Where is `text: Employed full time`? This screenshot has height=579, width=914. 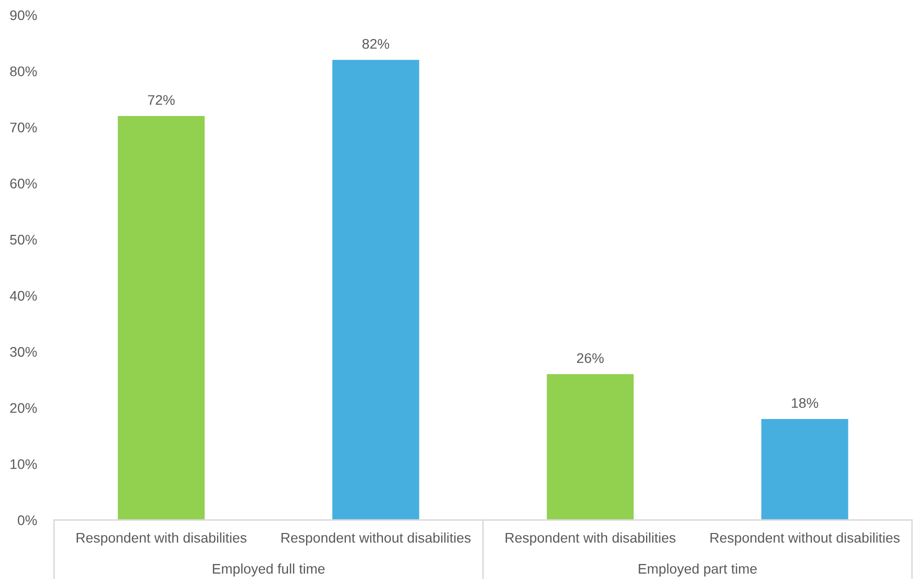
text: Employed full time is located at coordinates (268, 570).